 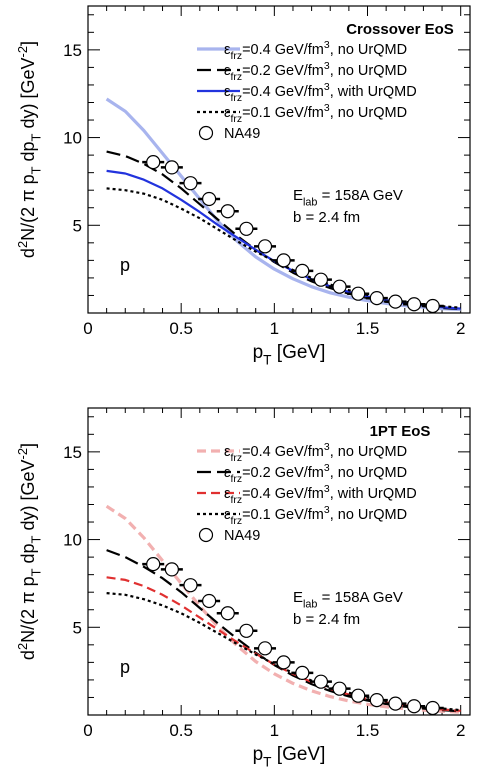 What do you see at coordinates (400, 431) in the screenshot?
I see `chart-title: 1PT EoS` at bounding box center [400, 431].